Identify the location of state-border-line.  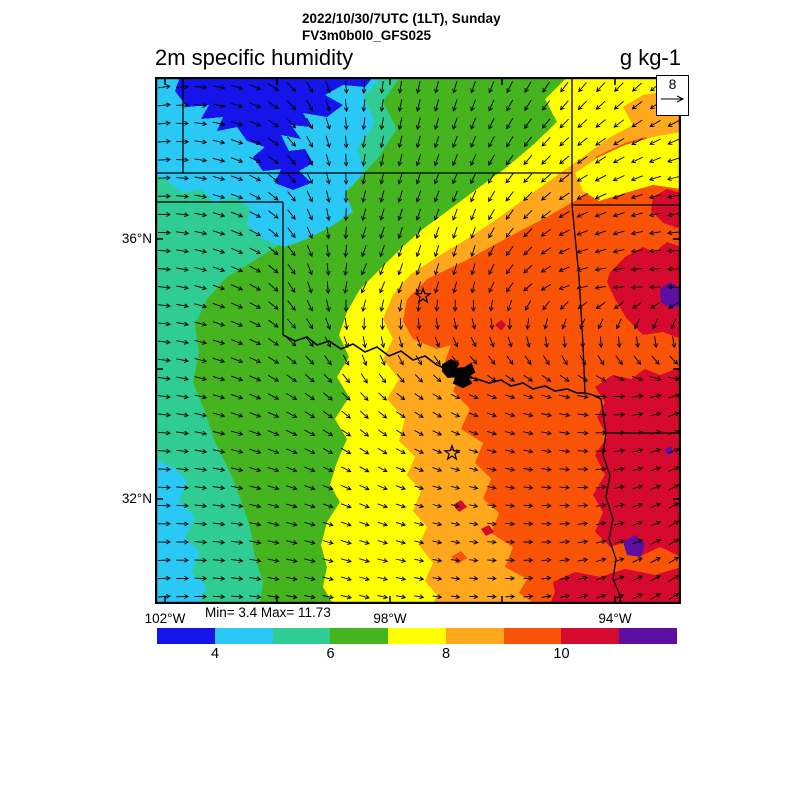
(578, 299).